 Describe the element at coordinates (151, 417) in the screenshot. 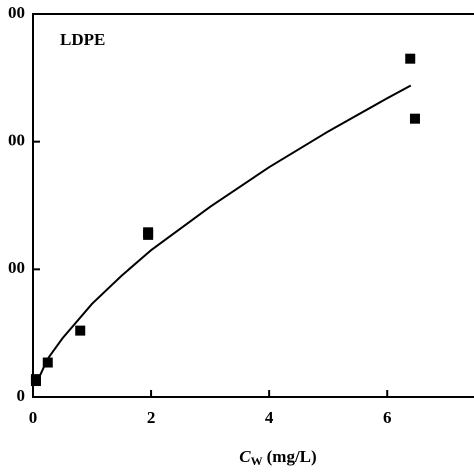

I see `x-tick-label: 2` at that location.